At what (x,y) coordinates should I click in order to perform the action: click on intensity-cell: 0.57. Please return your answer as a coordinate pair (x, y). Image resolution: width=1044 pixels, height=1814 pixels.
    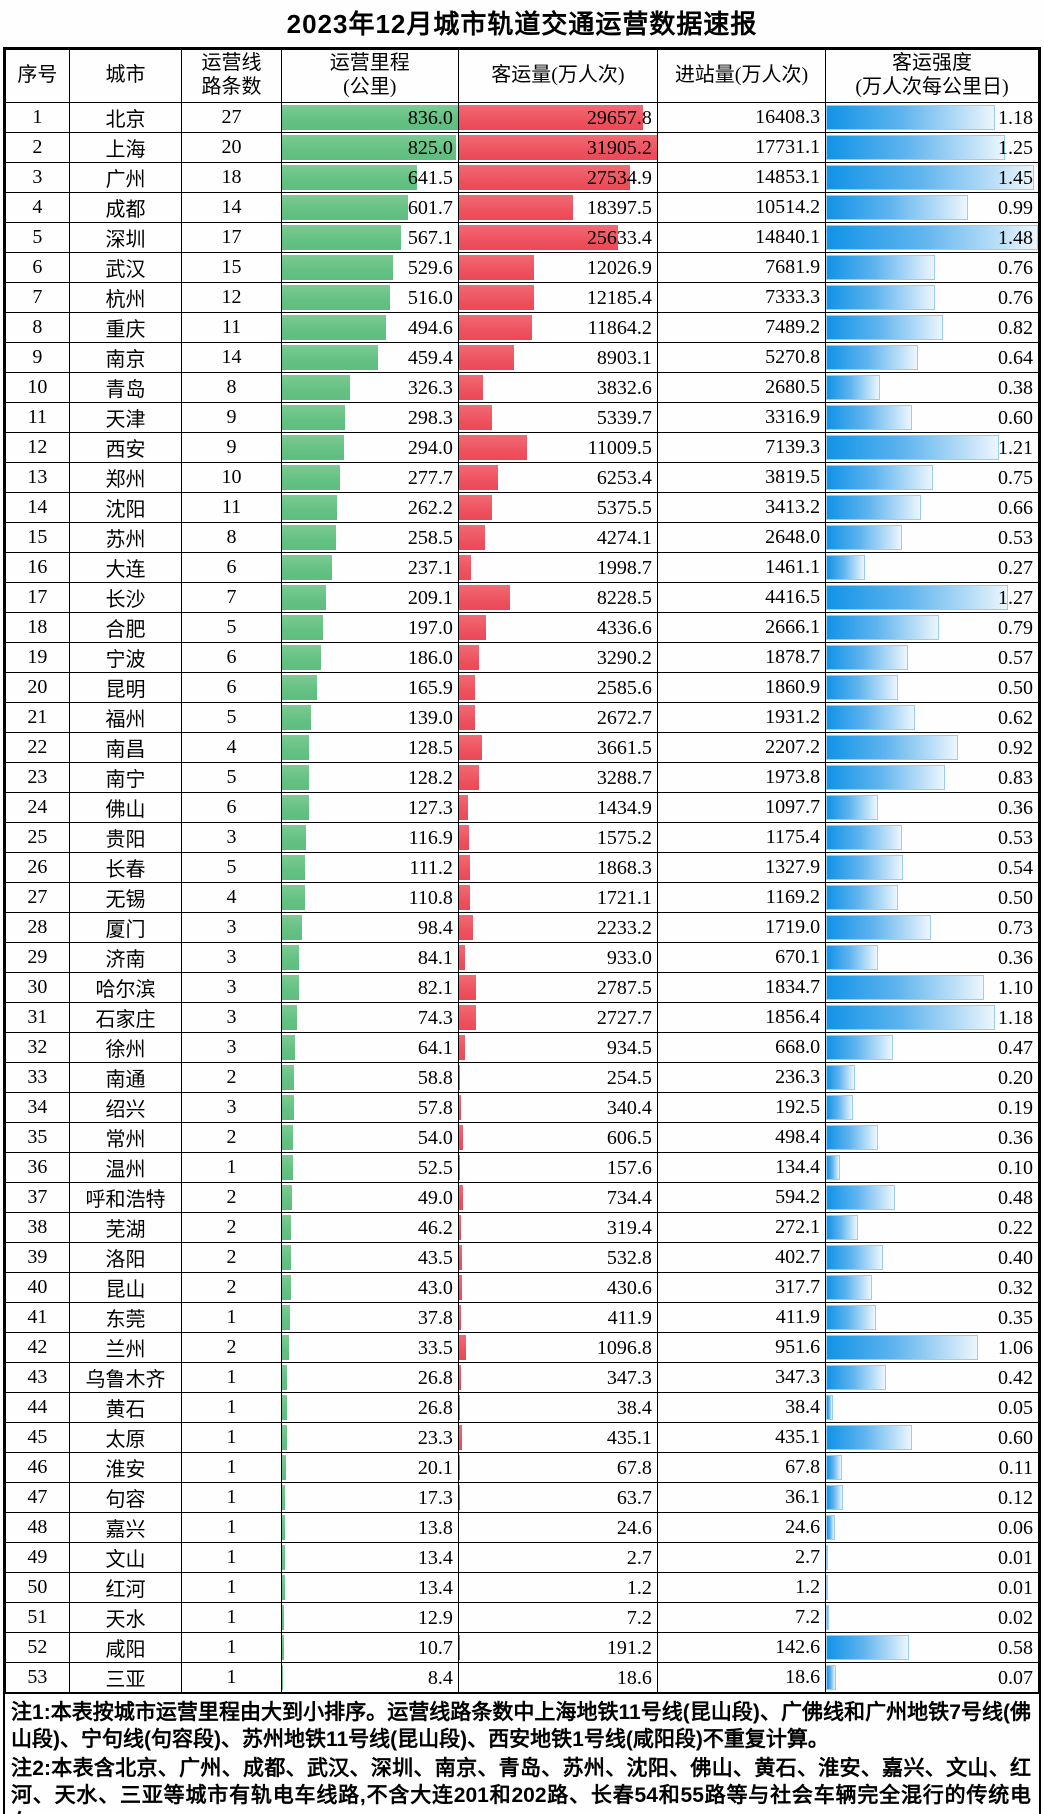
    Looking at the image, I should click on (932, 657).